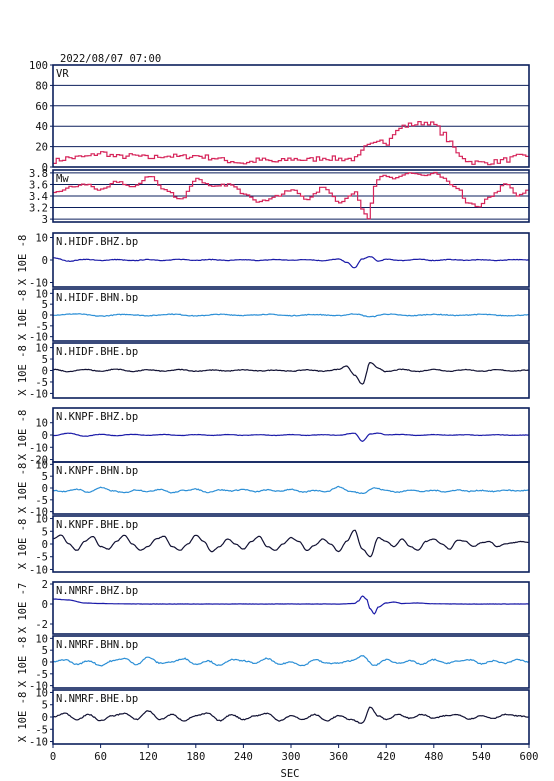 Image resolution: width=554 pixels, height=781 pixels. I want to click on y-tick-label: 3.4, so click(38, 197).